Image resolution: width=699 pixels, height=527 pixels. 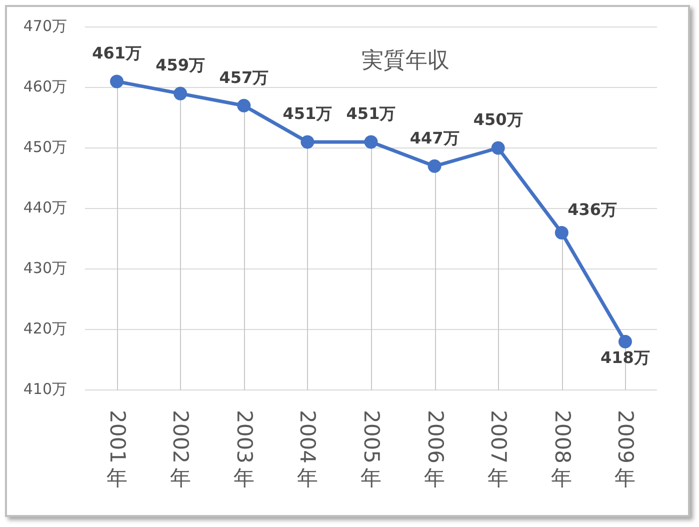 I want to click on x-tick-label: 2008年, so click(x=562, y=450).